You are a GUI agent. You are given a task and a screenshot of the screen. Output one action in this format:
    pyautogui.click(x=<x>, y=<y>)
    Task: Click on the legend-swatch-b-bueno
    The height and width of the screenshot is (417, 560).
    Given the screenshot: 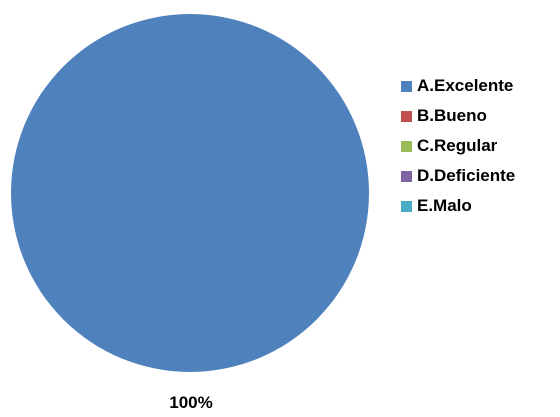 What is the action you would take?
    pyautogui.click(x=406, y=116)
    